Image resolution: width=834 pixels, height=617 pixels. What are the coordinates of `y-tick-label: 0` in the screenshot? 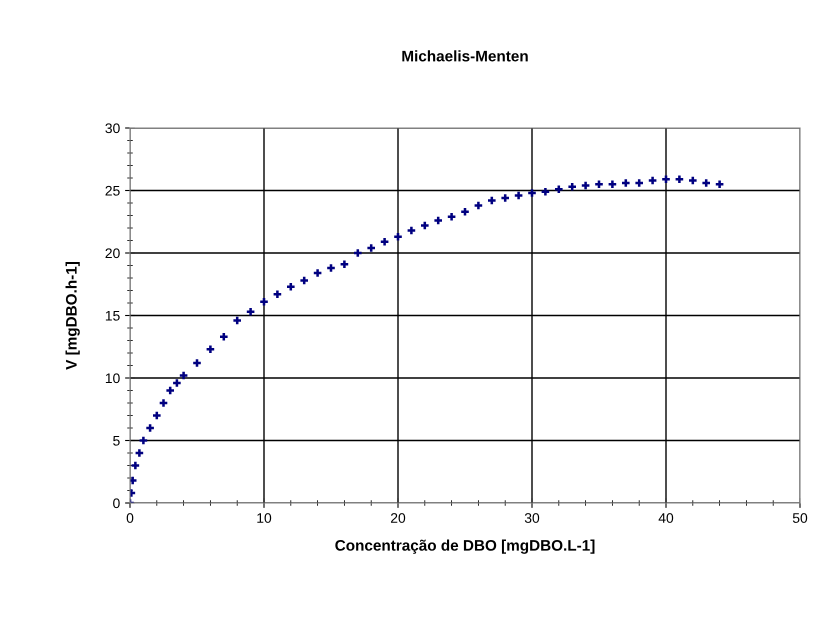 It's located at (116, 503).